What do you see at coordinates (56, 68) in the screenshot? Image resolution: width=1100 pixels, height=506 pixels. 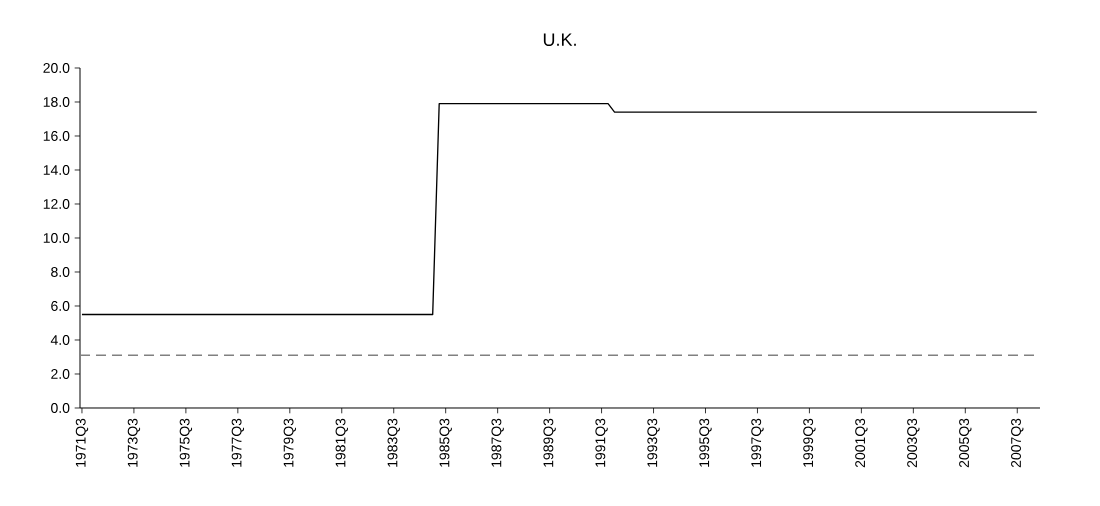 I see `y-tick-label: 20.0` at bounding box center [56, 68].